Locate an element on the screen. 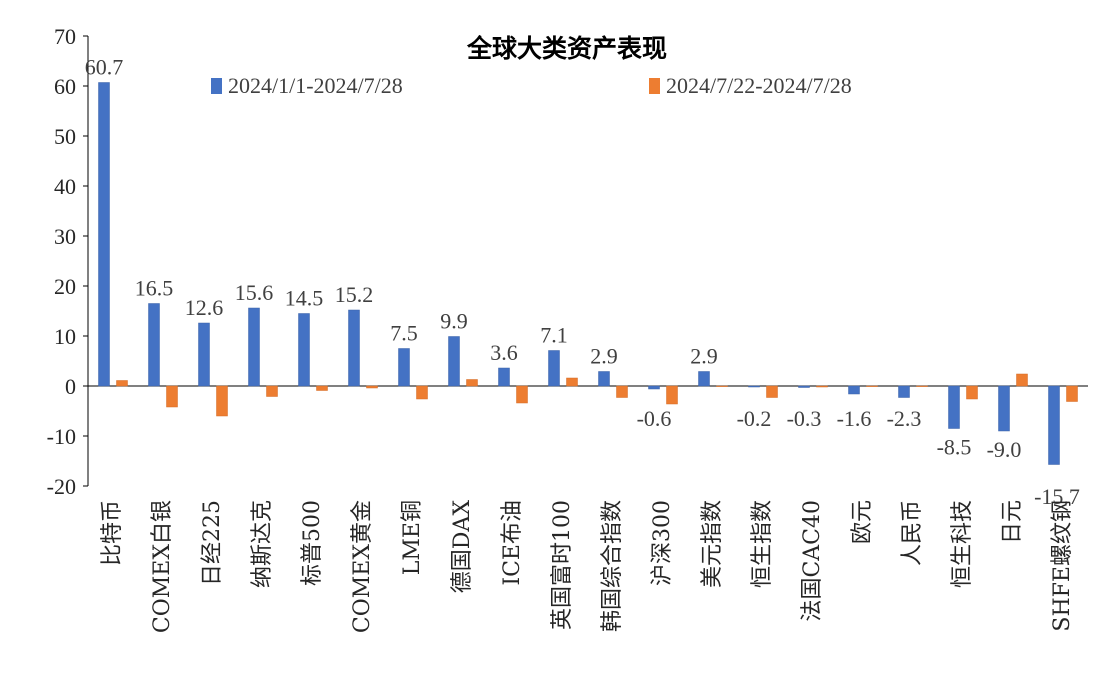  x-category-label: 比特币 is located at coordinates (112, 533).